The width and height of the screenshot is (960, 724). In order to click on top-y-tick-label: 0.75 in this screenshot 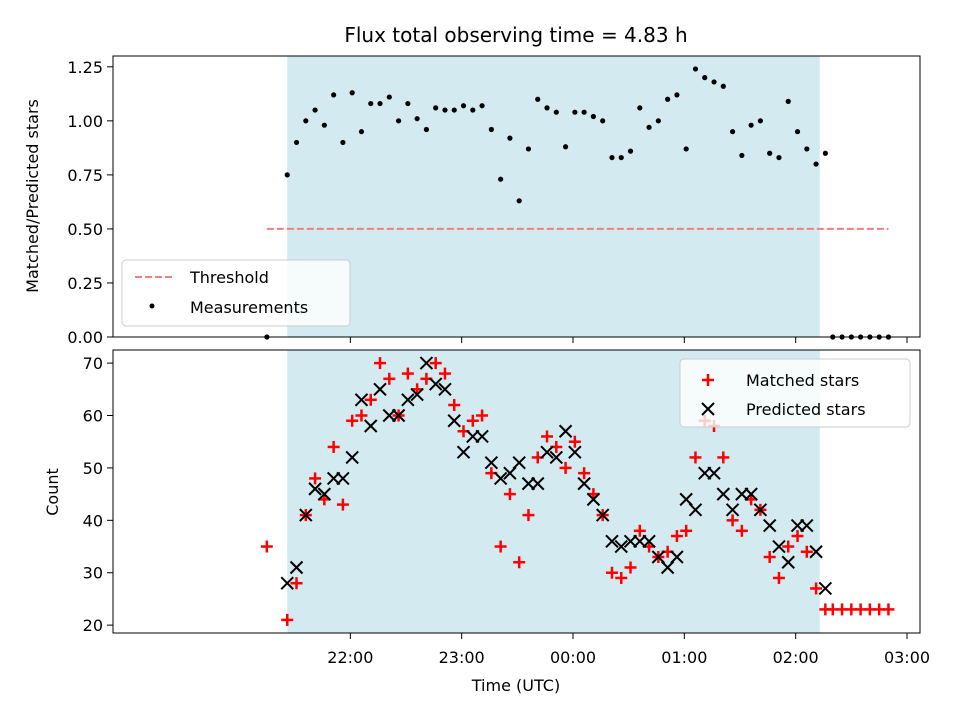, I will do `click(85, 175)`.